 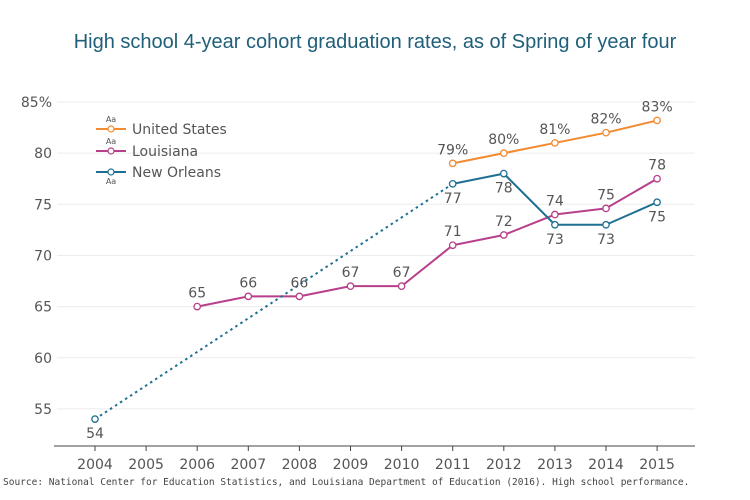 I want to click on louisiana-data-label: 74, so click(x=555, y=202).